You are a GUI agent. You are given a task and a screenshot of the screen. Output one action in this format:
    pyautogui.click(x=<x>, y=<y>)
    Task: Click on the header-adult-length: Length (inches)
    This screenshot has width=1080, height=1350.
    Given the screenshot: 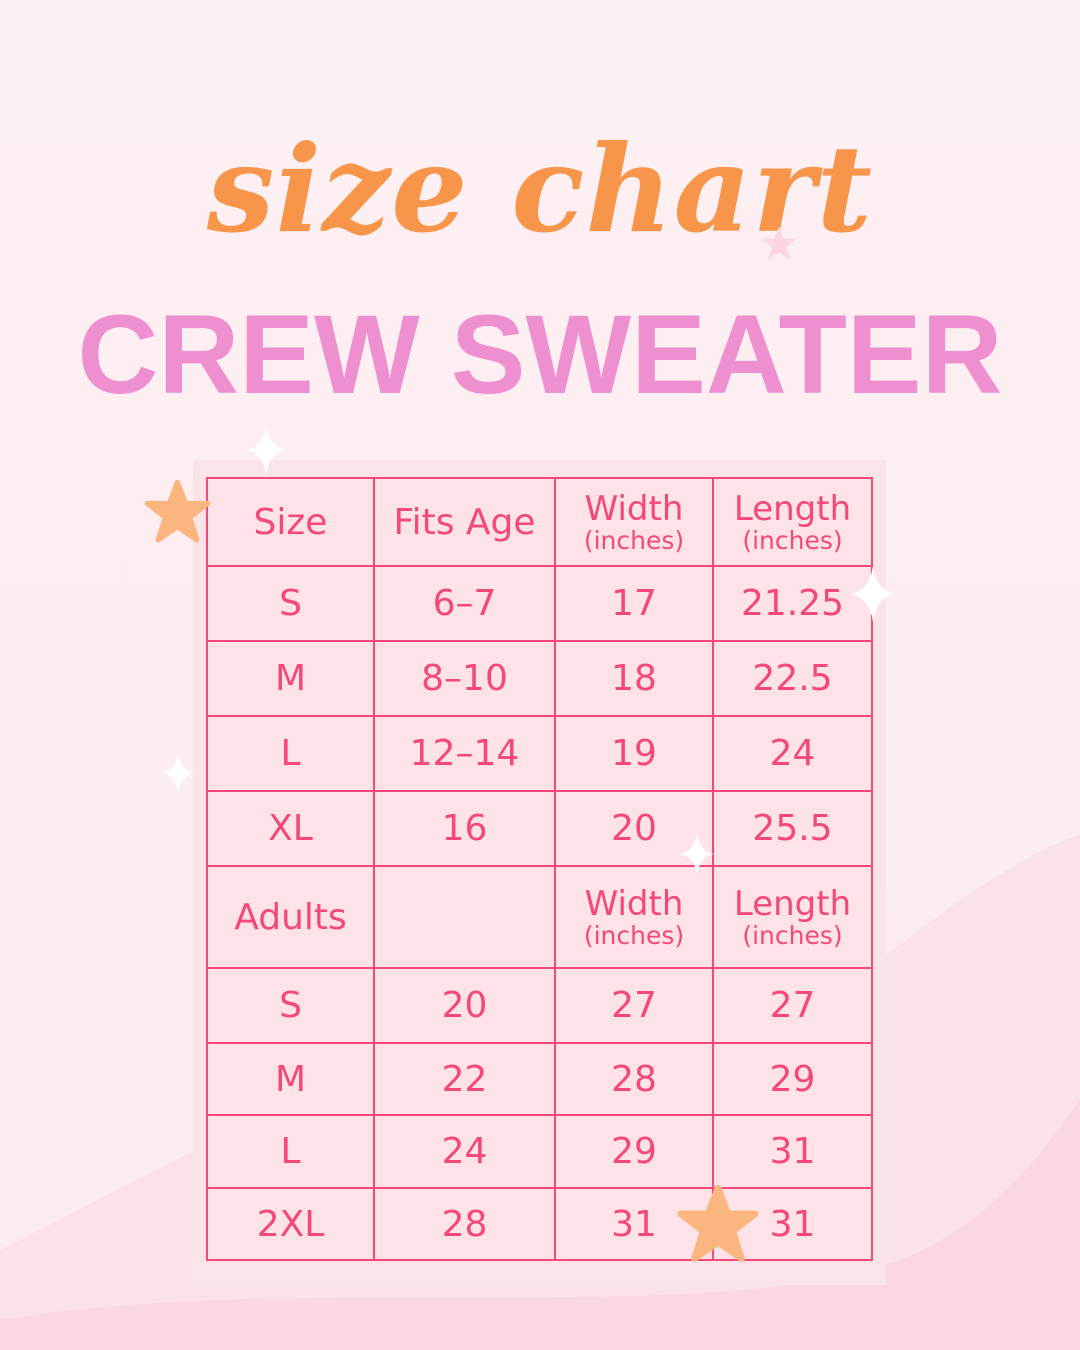 What is the action you would take?
    pyautogui.click(x=792, y=917)
    